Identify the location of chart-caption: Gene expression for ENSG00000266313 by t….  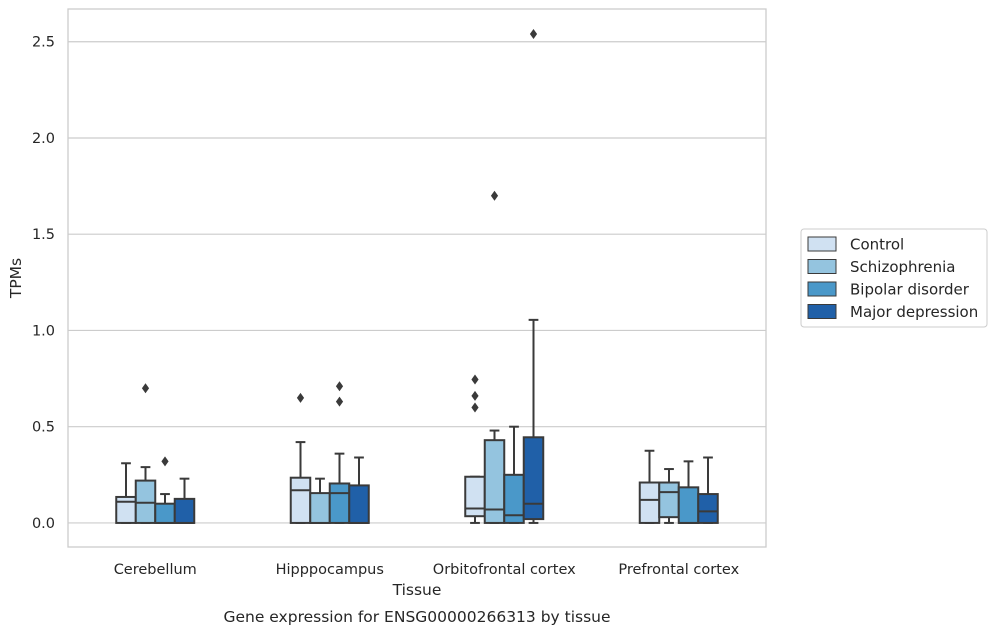
(416, 617).